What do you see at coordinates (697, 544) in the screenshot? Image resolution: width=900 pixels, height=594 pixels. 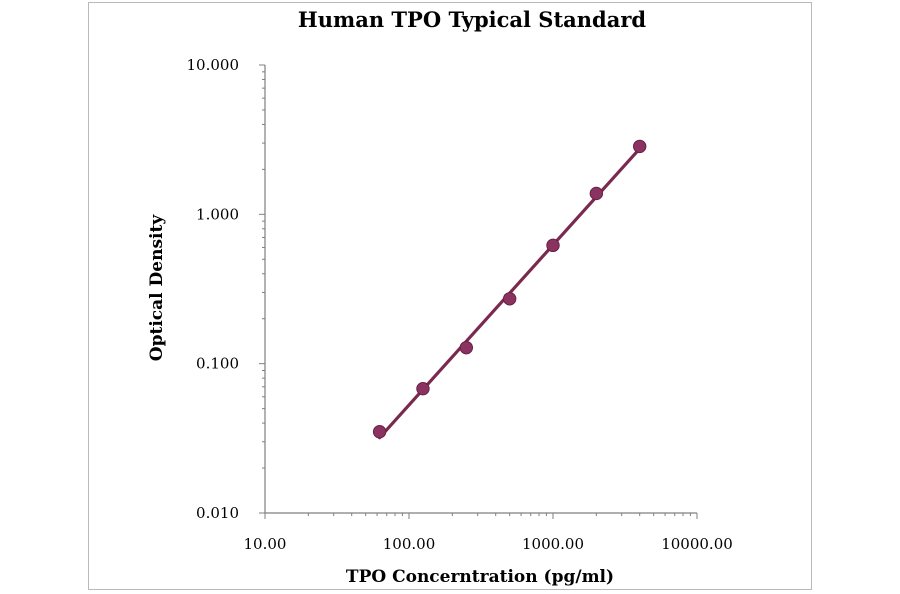 I see `x-tick-label: 10000.00` at bounding box center [697, 544].